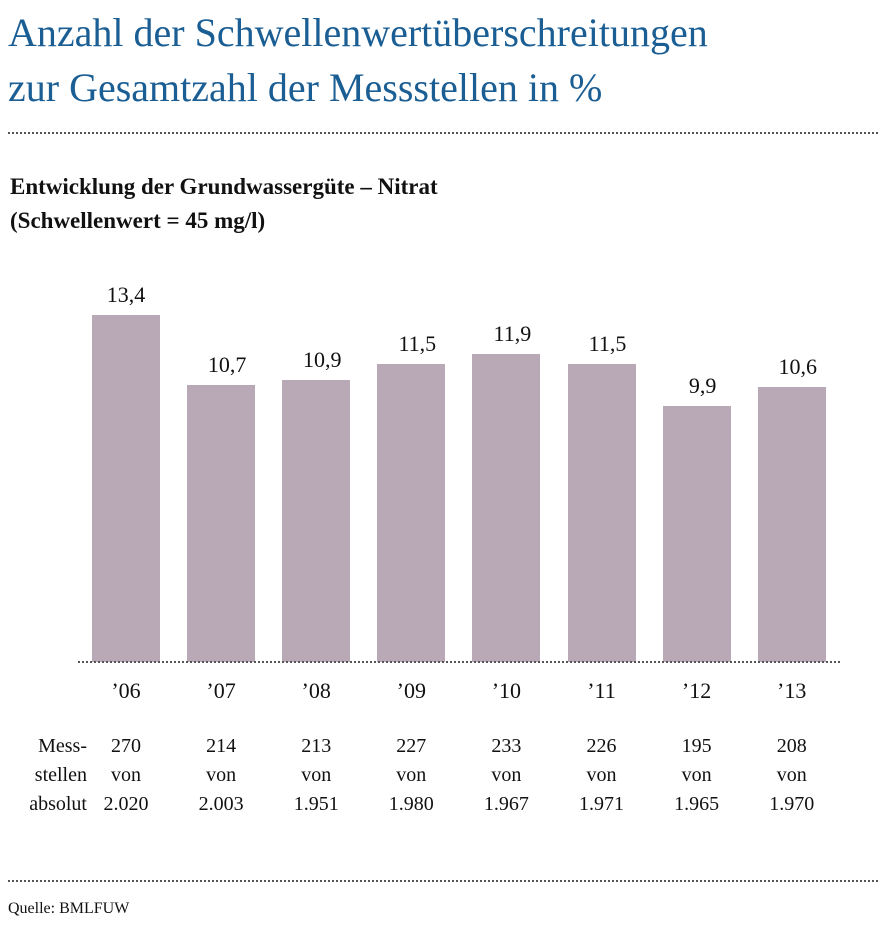 The width and height of the screenshot is (883, 925). What do you see at coordinates (126, 746) in the screenshot?
I see `table-cell: 270` at bounding box center [126, 746].